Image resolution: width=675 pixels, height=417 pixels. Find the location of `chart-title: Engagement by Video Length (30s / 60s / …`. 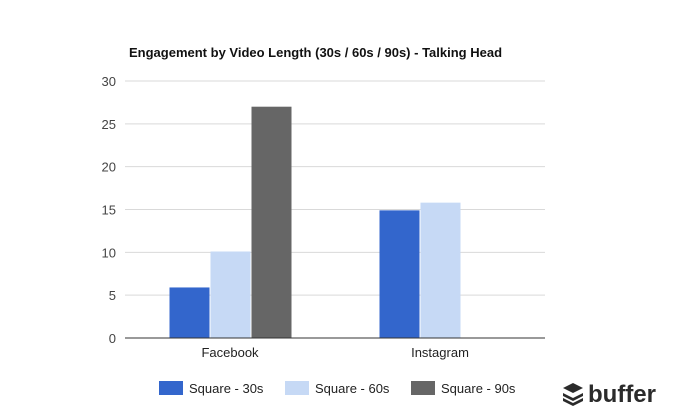

chart-title: Engagement by Video Length (30s / 60s / … is located at coordinates (315, 52).